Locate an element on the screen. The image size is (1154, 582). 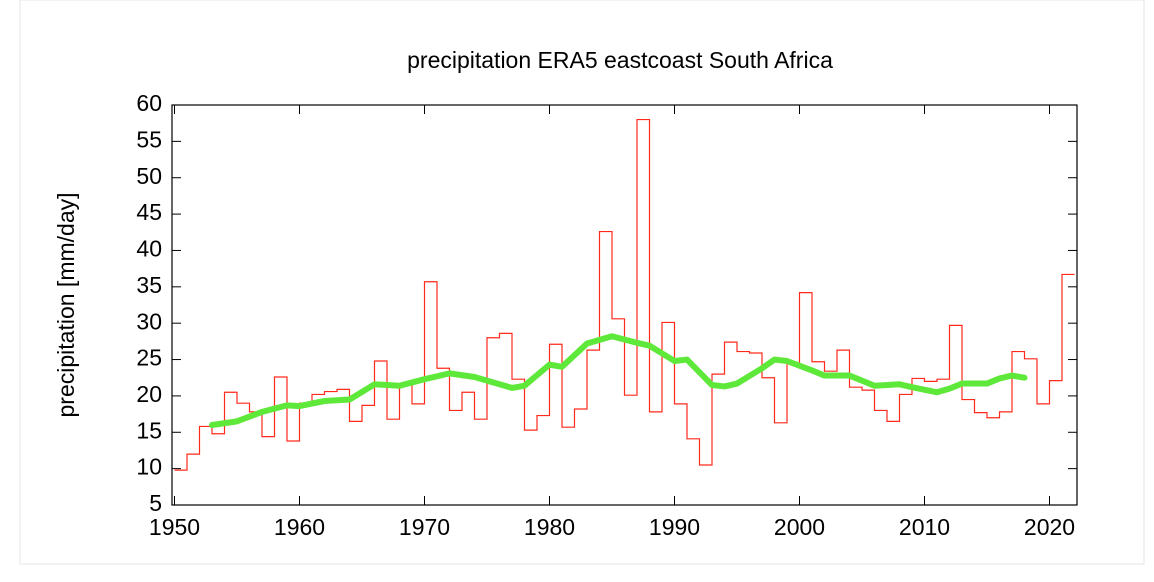
y-tick-label: 55 is located at coordinates (149, 139).